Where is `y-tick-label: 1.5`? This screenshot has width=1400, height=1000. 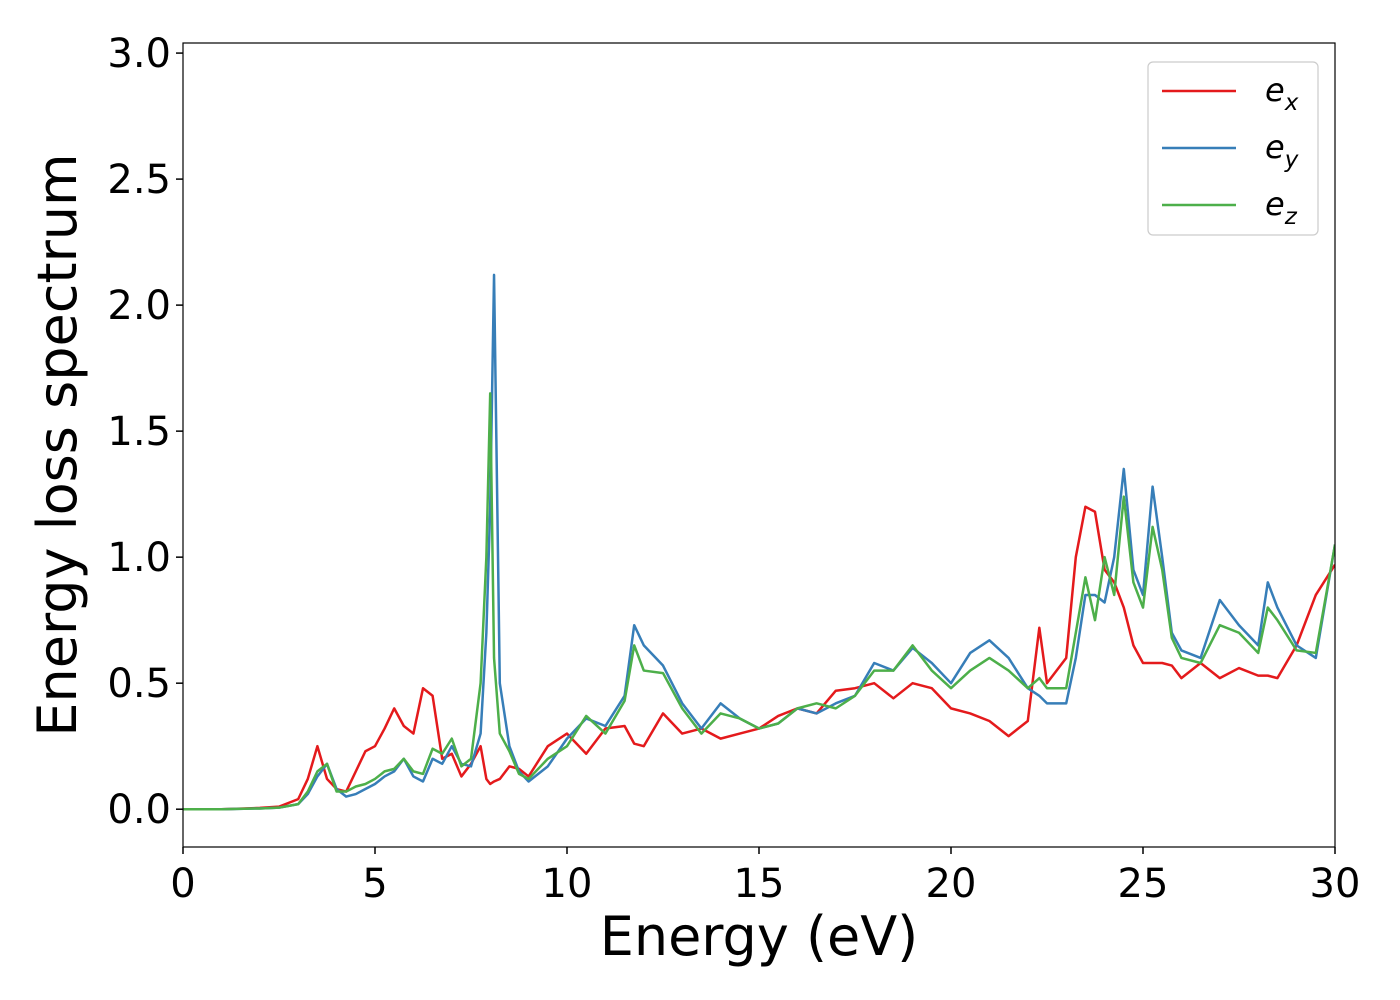
y-tick-label: 1.5 is located at coordinates (139, 432).